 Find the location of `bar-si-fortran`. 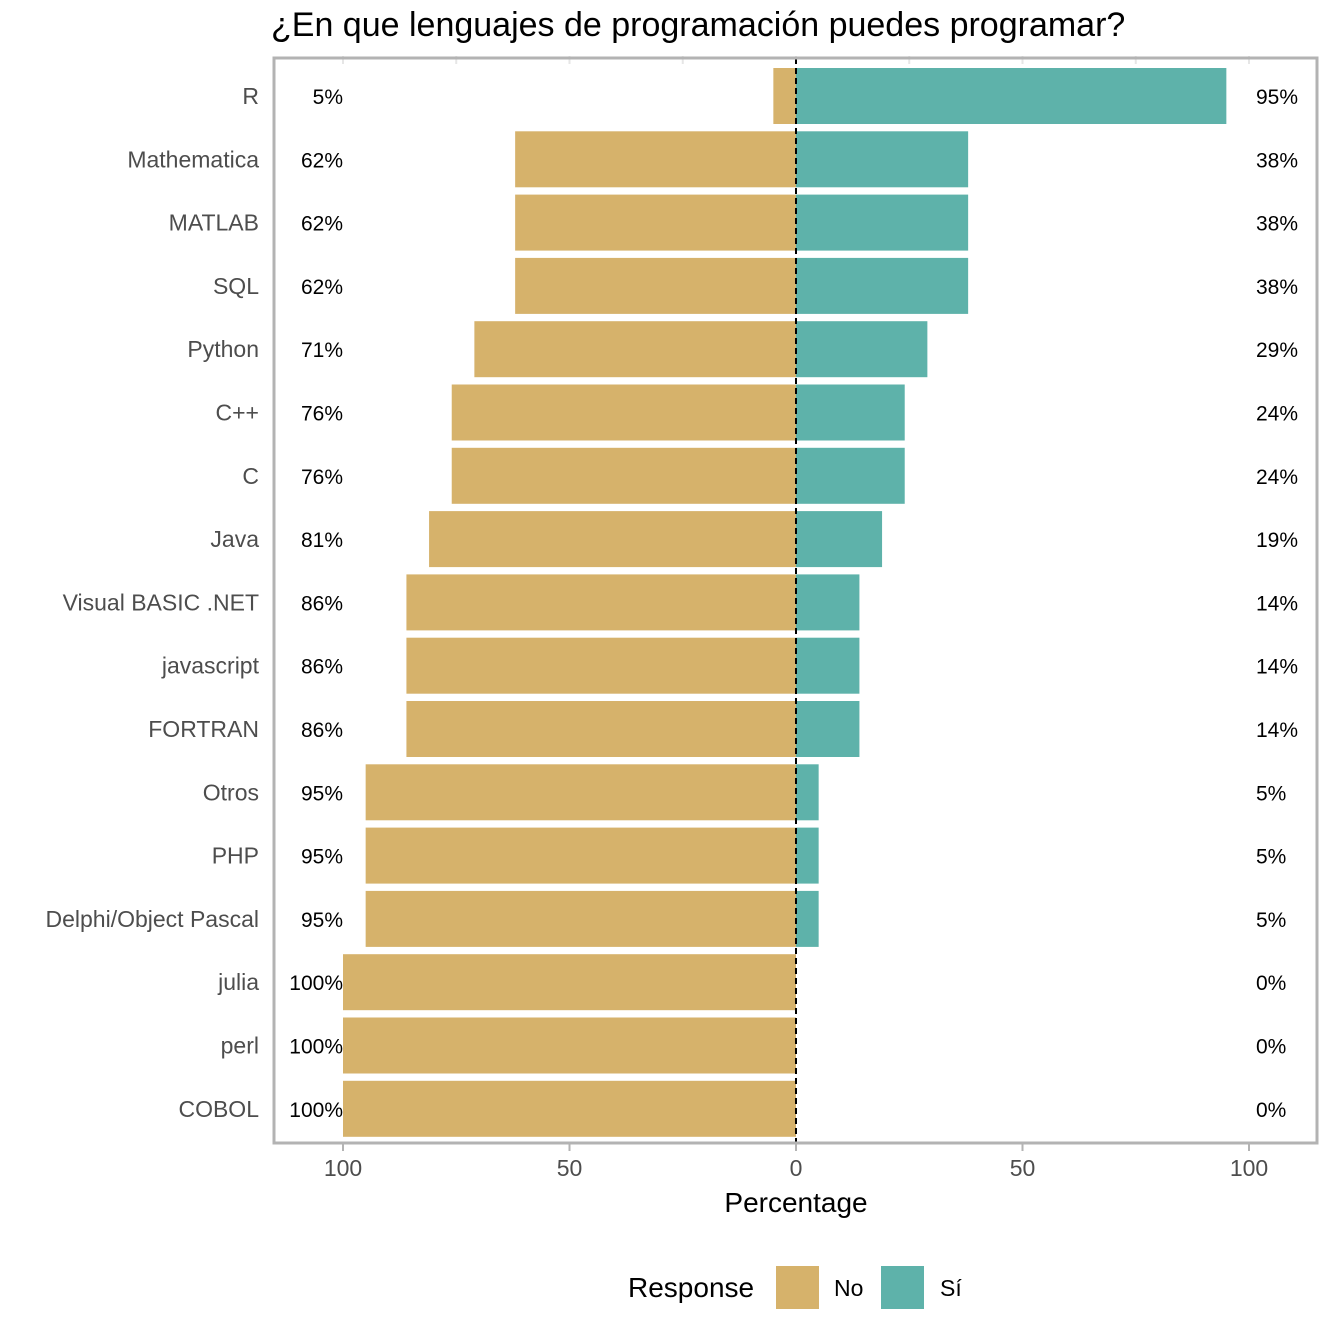

bar-si-fortran is located at coordinates (828, 729).